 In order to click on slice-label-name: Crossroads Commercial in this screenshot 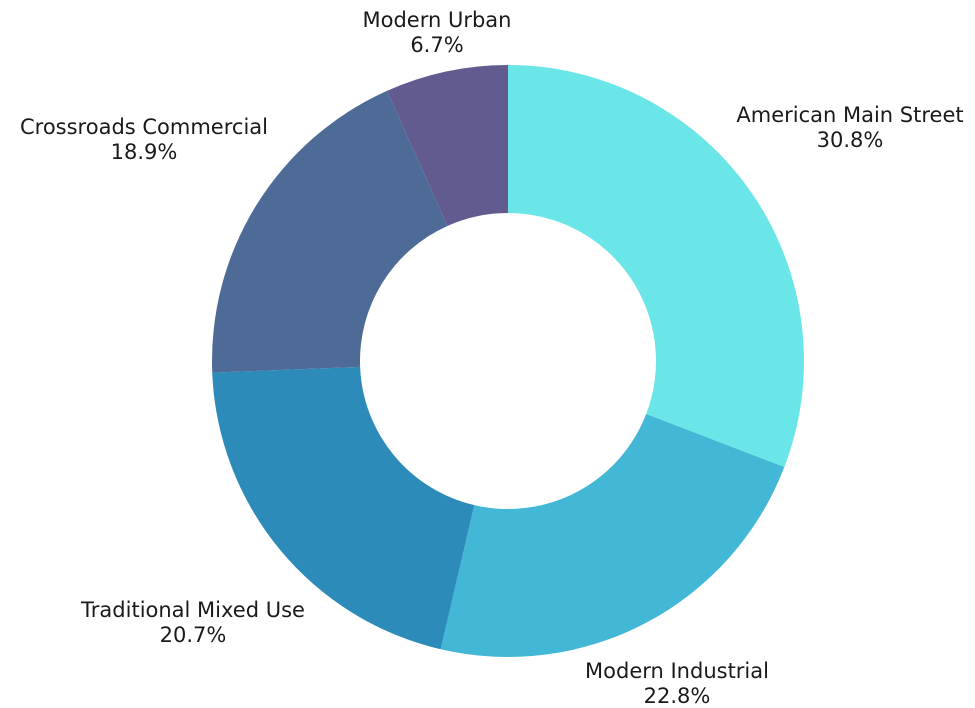, I will do `click(144, 127)`.